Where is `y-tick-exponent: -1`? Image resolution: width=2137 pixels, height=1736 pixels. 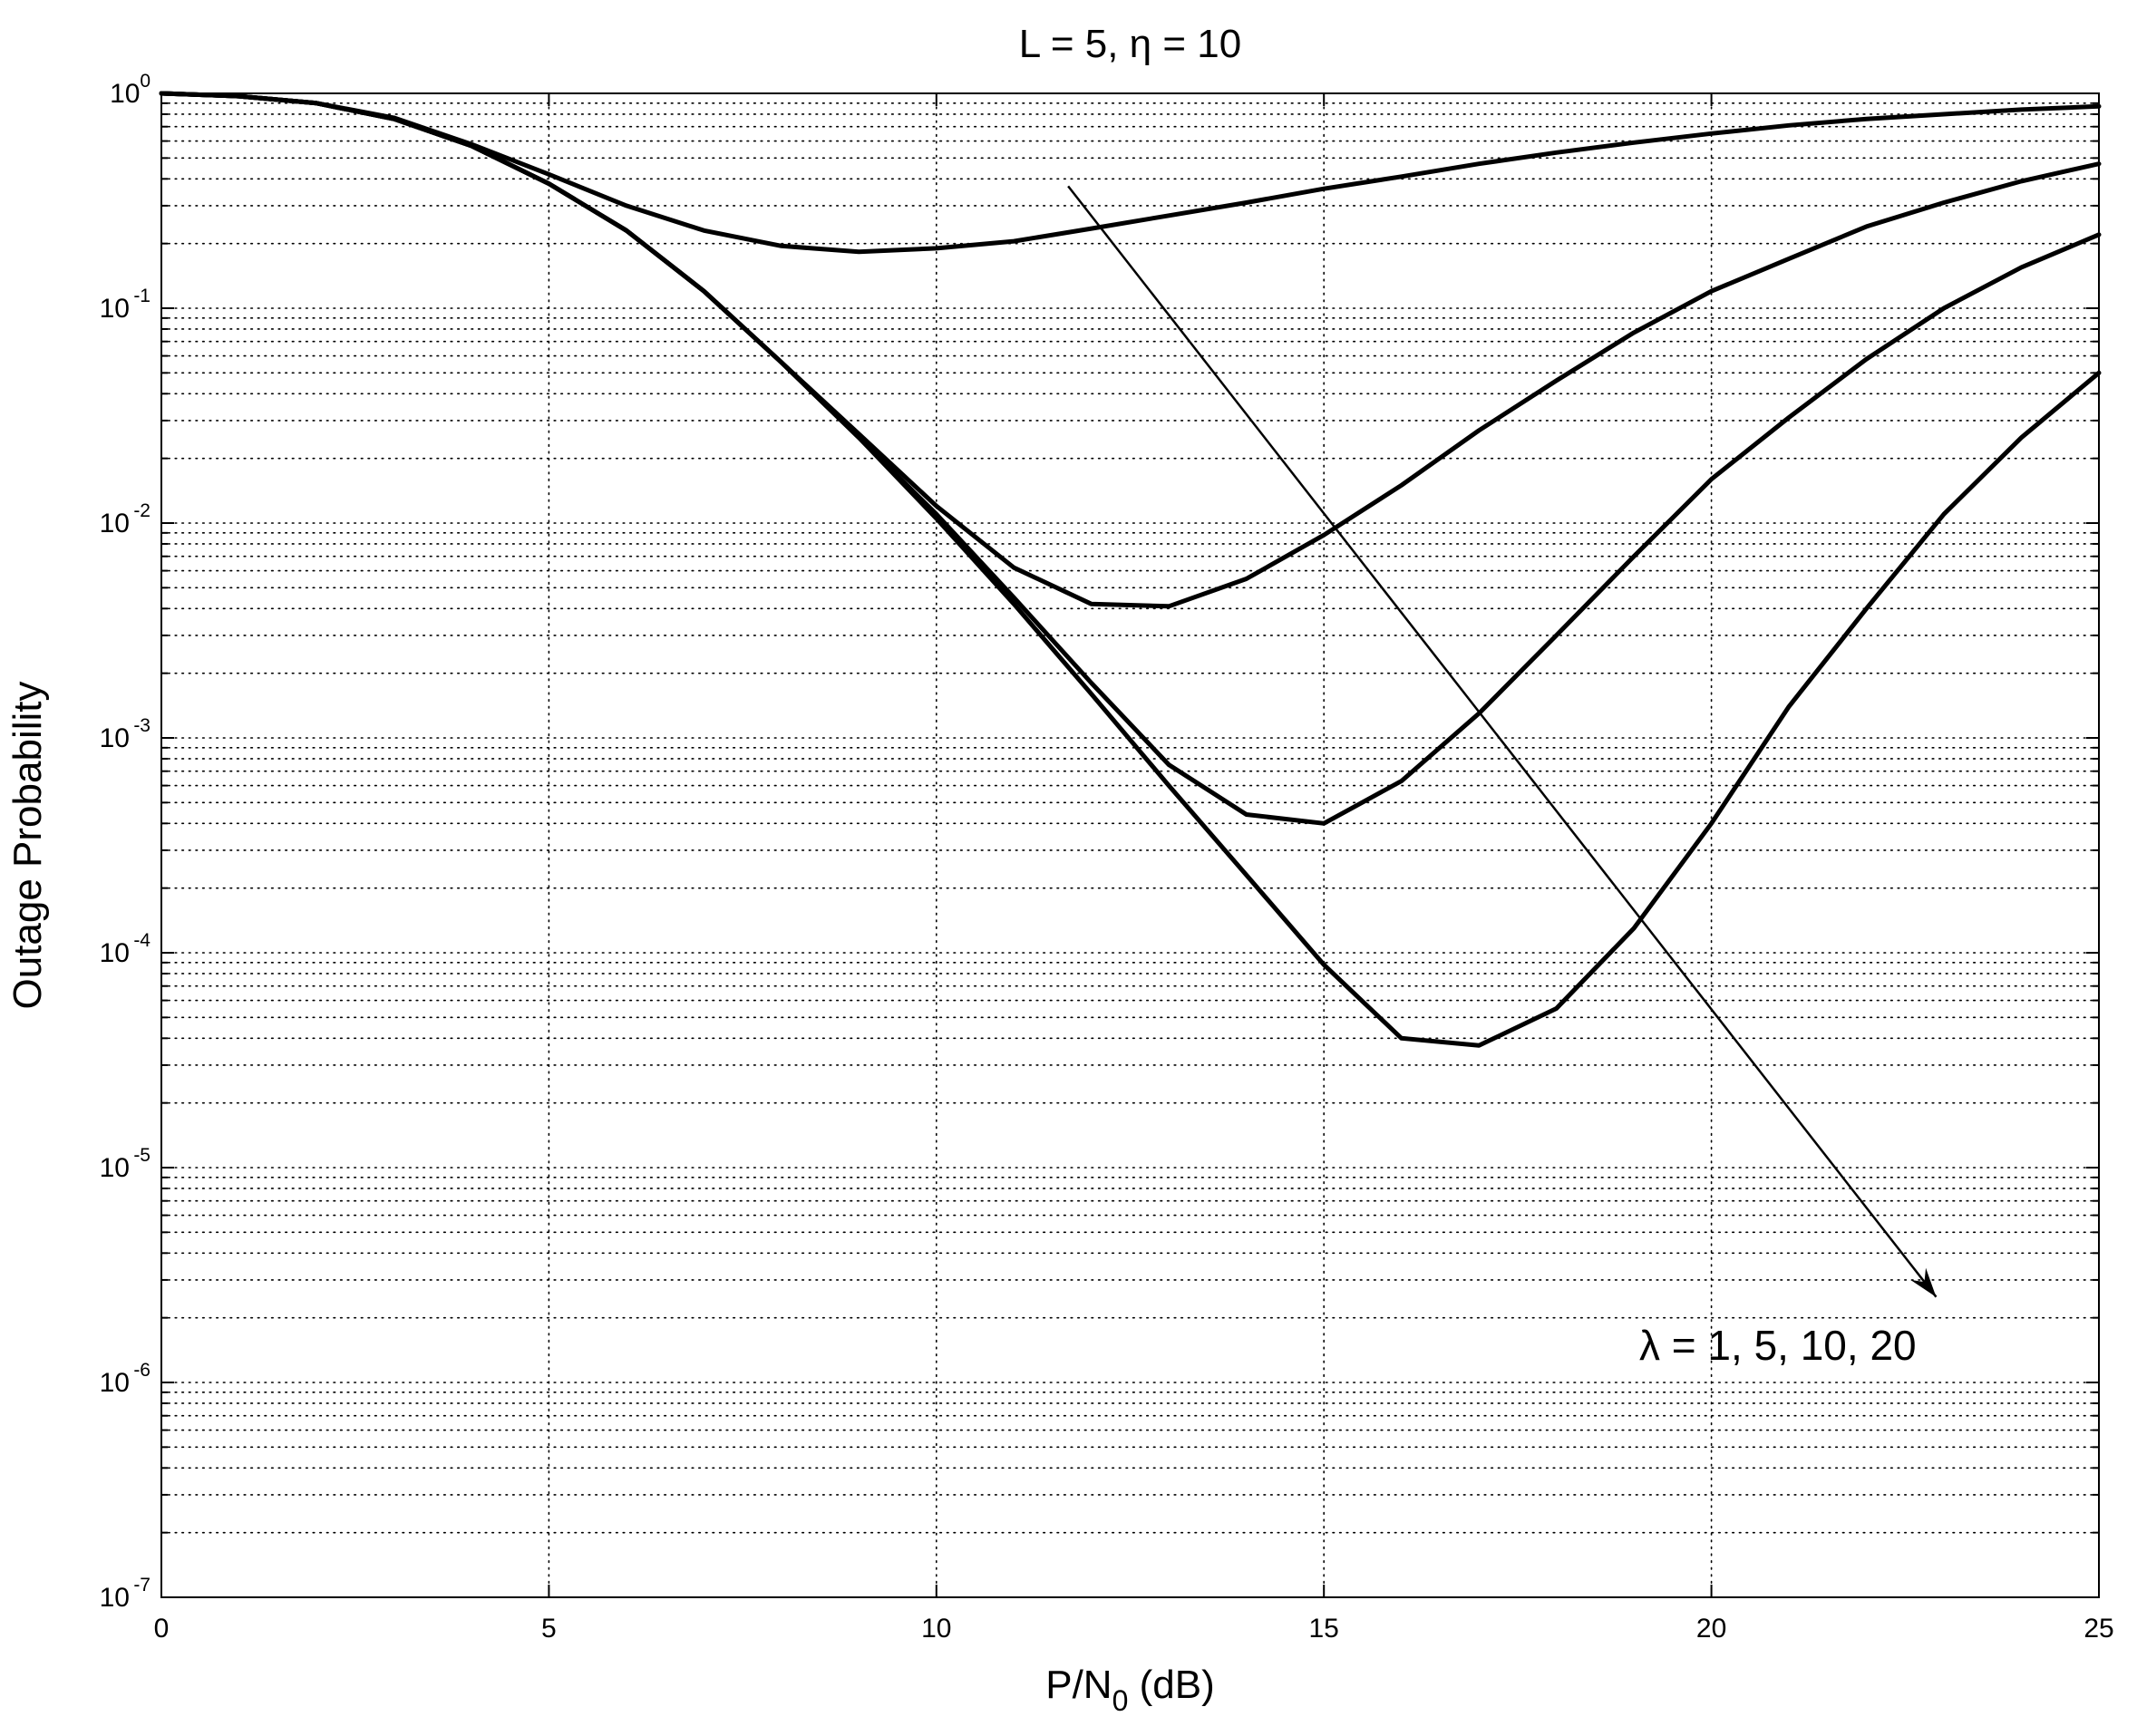
y-tick-exponent: -1 is located at coordinates (142, 296).